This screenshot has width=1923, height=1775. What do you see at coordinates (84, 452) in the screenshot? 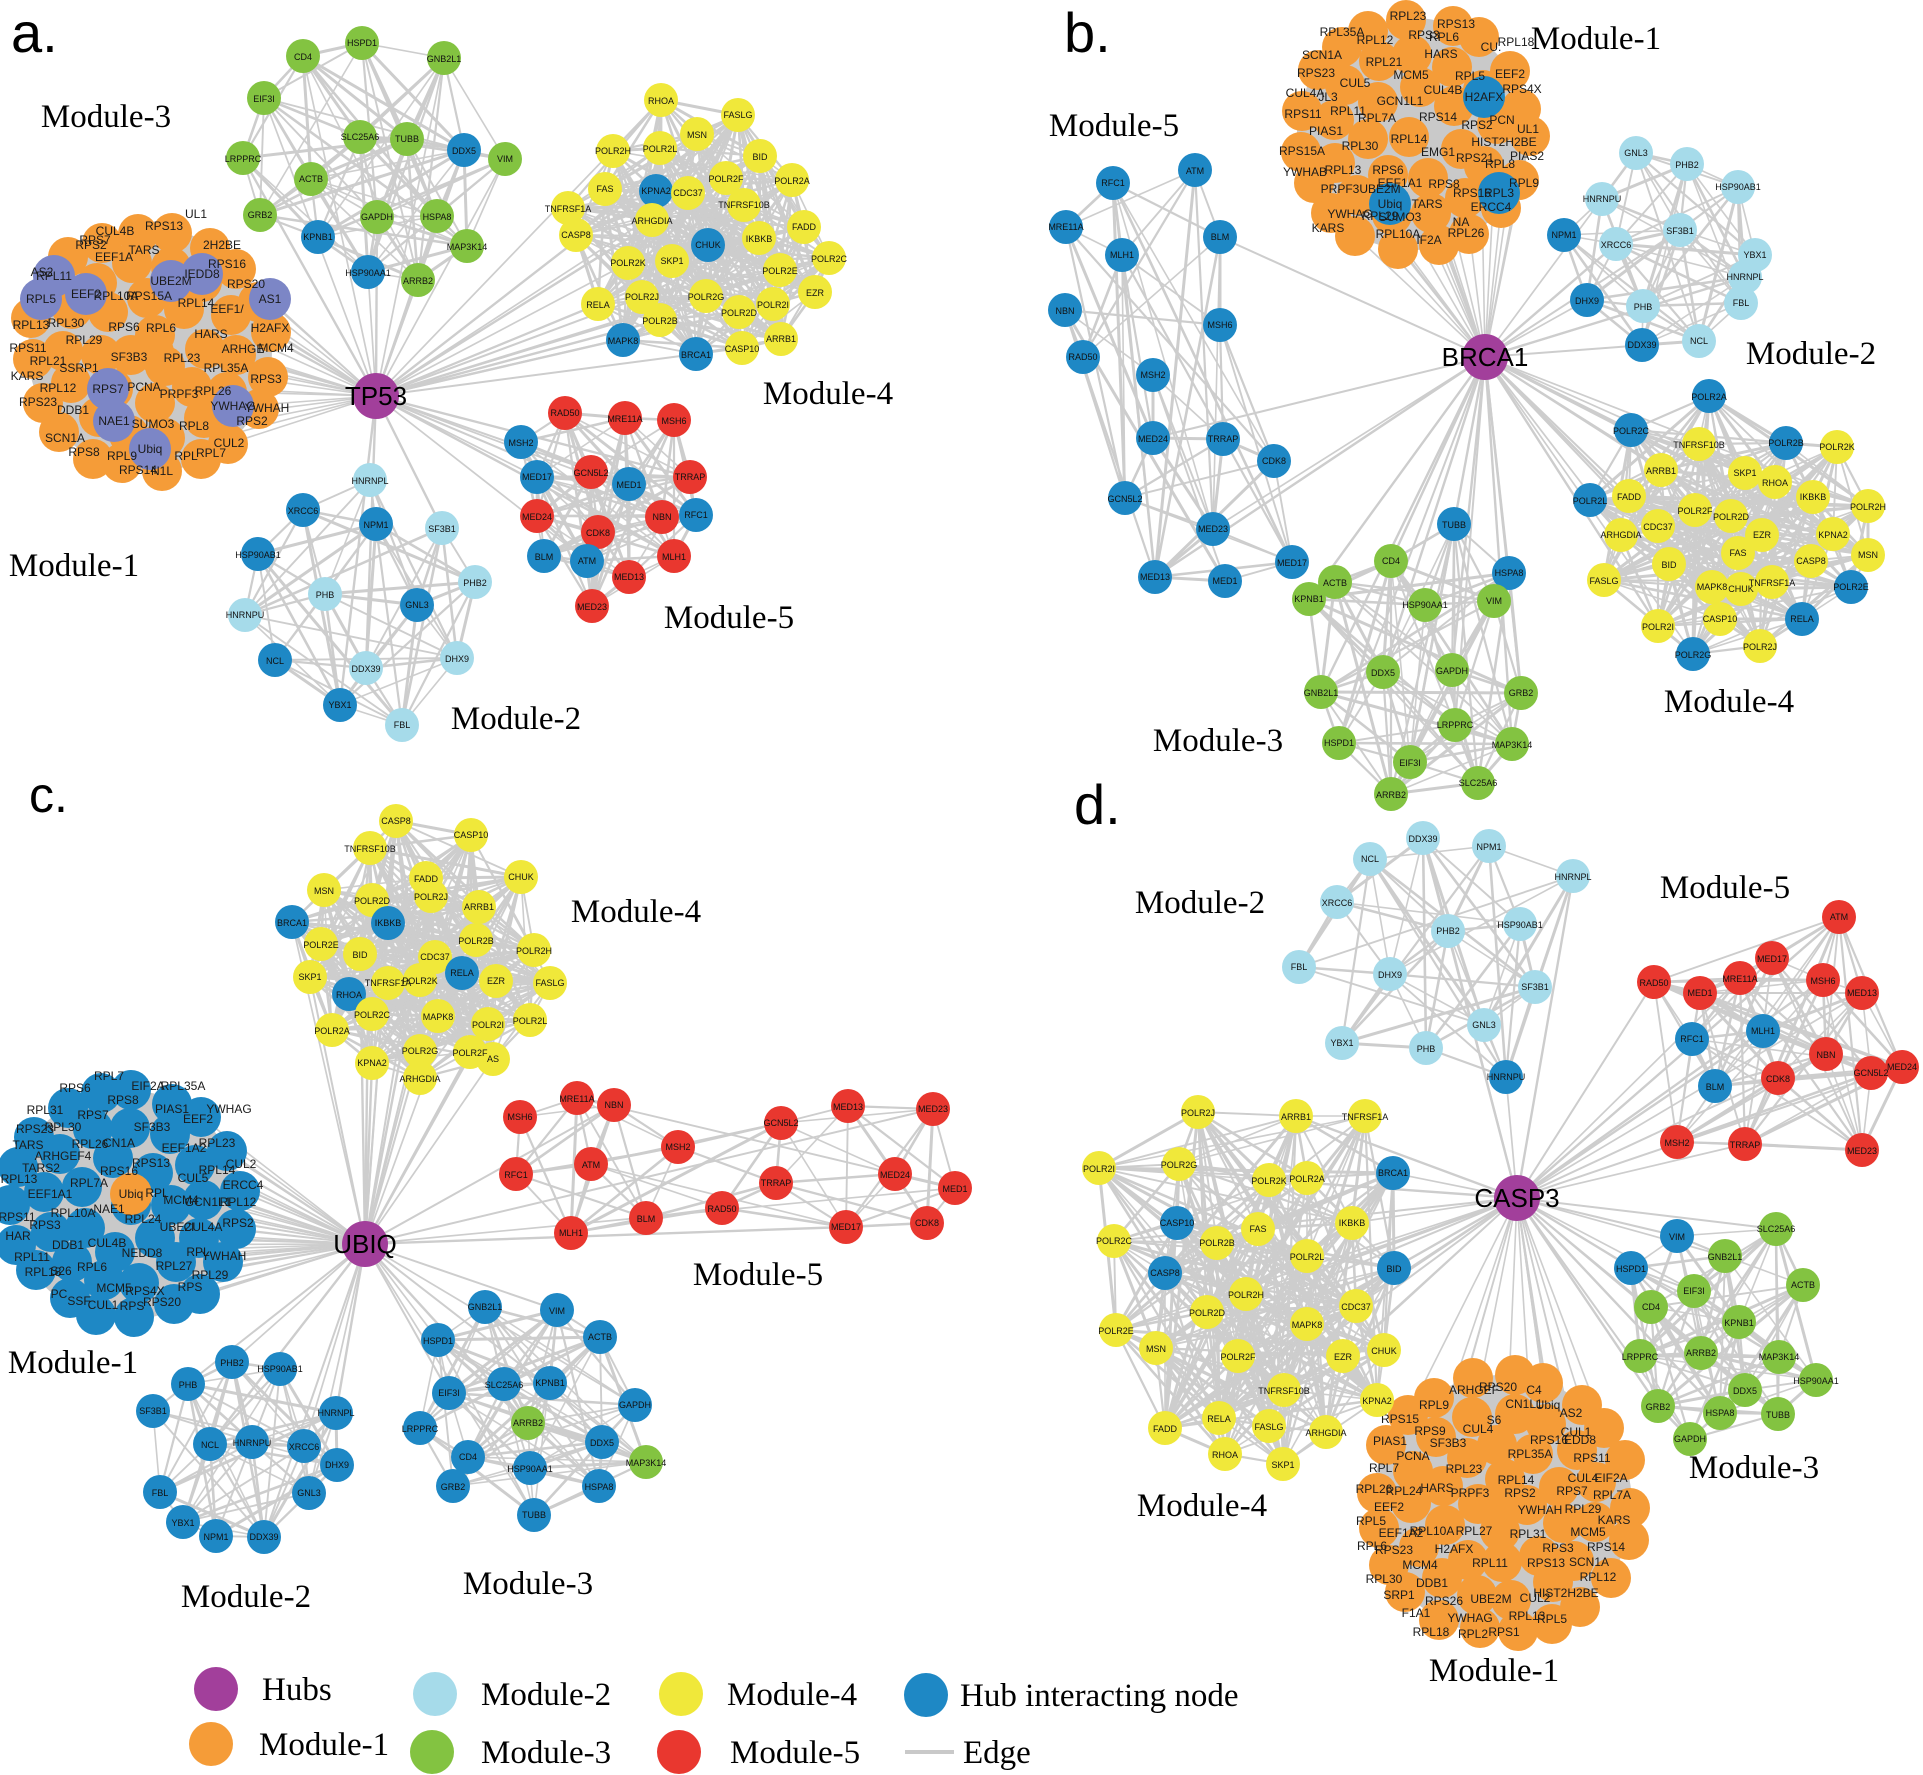
I see `svg-text: RPS8` at bounding box center [84, 452].